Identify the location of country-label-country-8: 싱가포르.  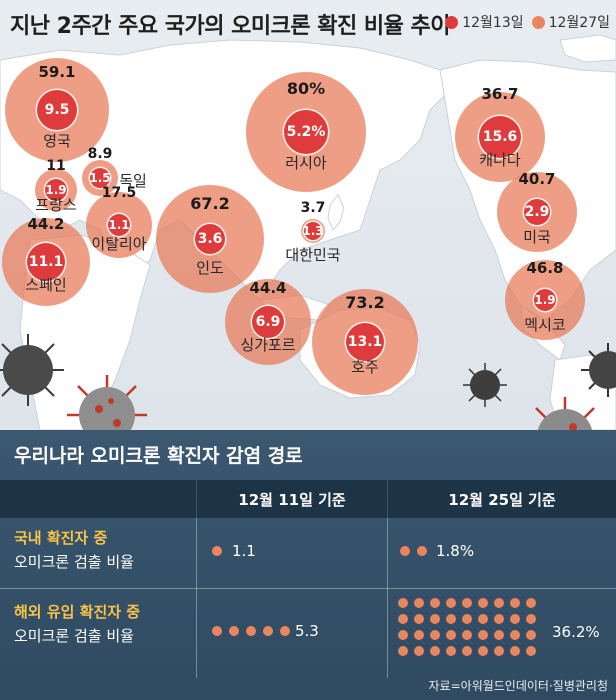
(268, 345).